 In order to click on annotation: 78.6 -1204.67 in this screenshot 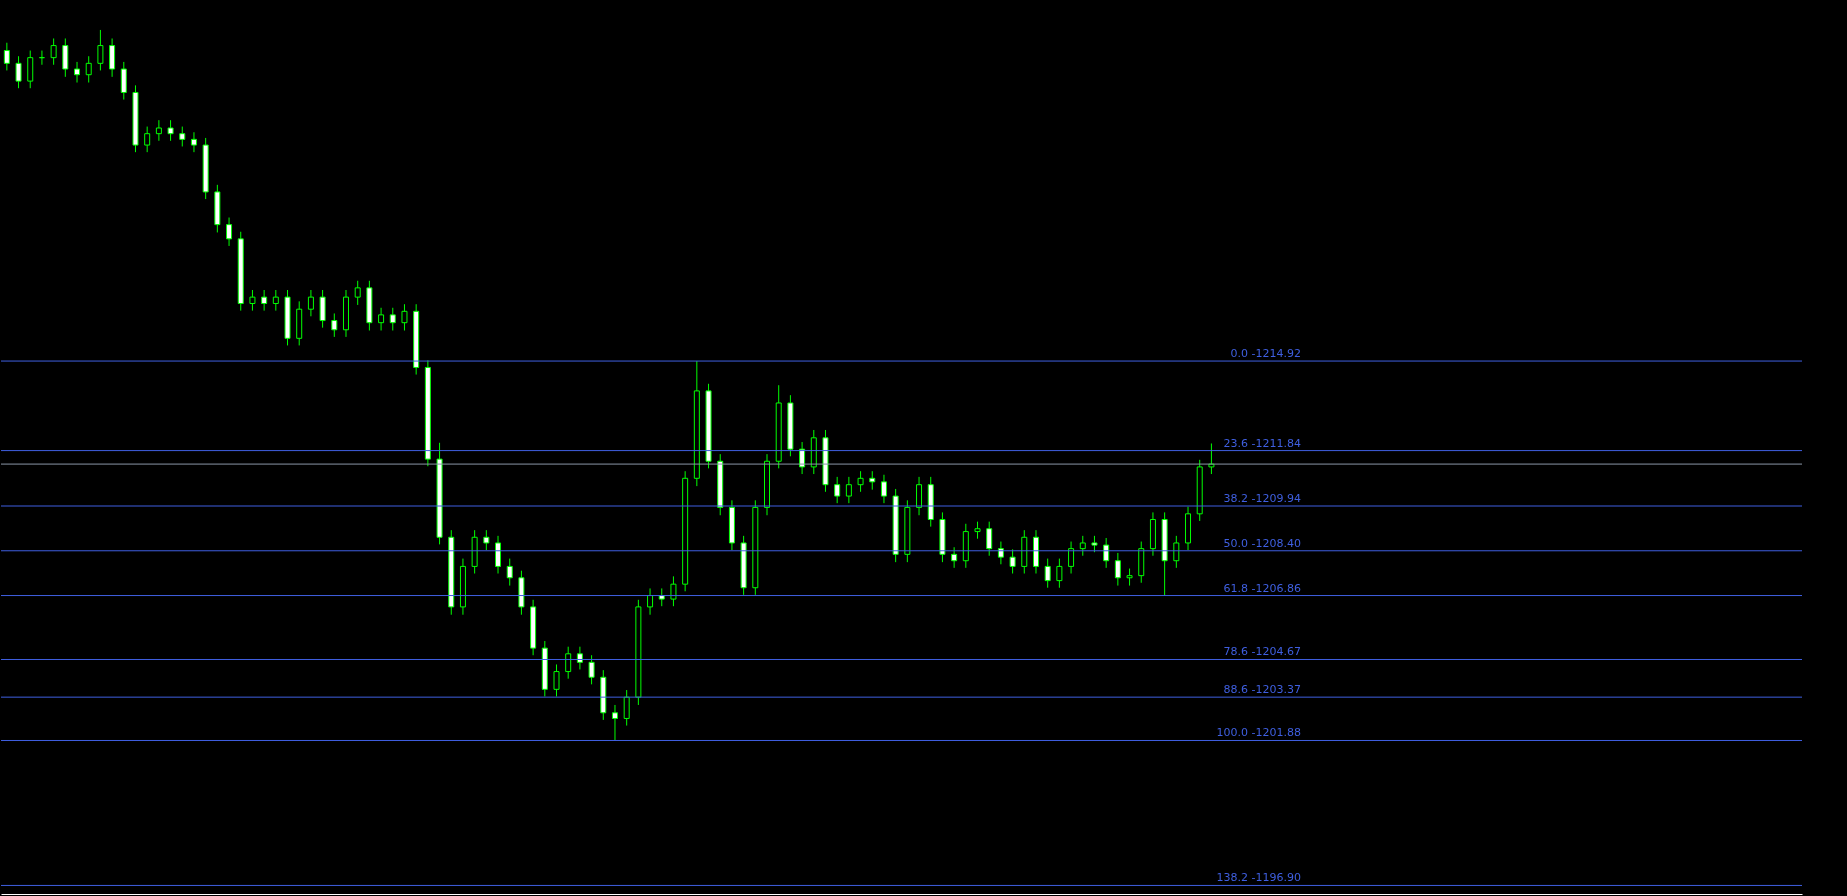, I will do `click(1262, 652)`.